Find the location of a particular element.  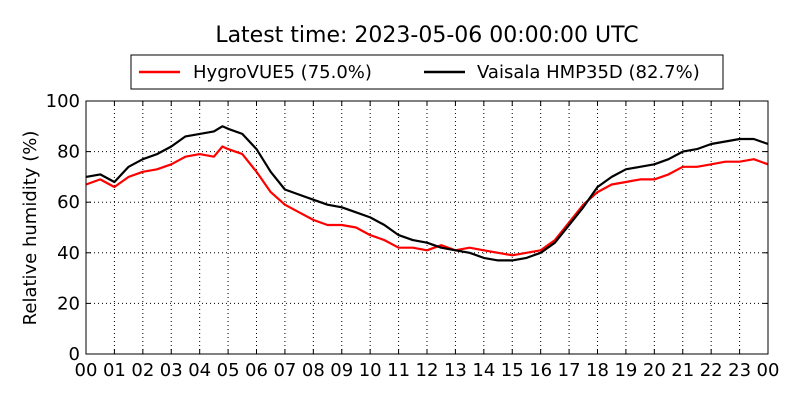

x-tick-label: 05 is located at coordinates (228, 370).